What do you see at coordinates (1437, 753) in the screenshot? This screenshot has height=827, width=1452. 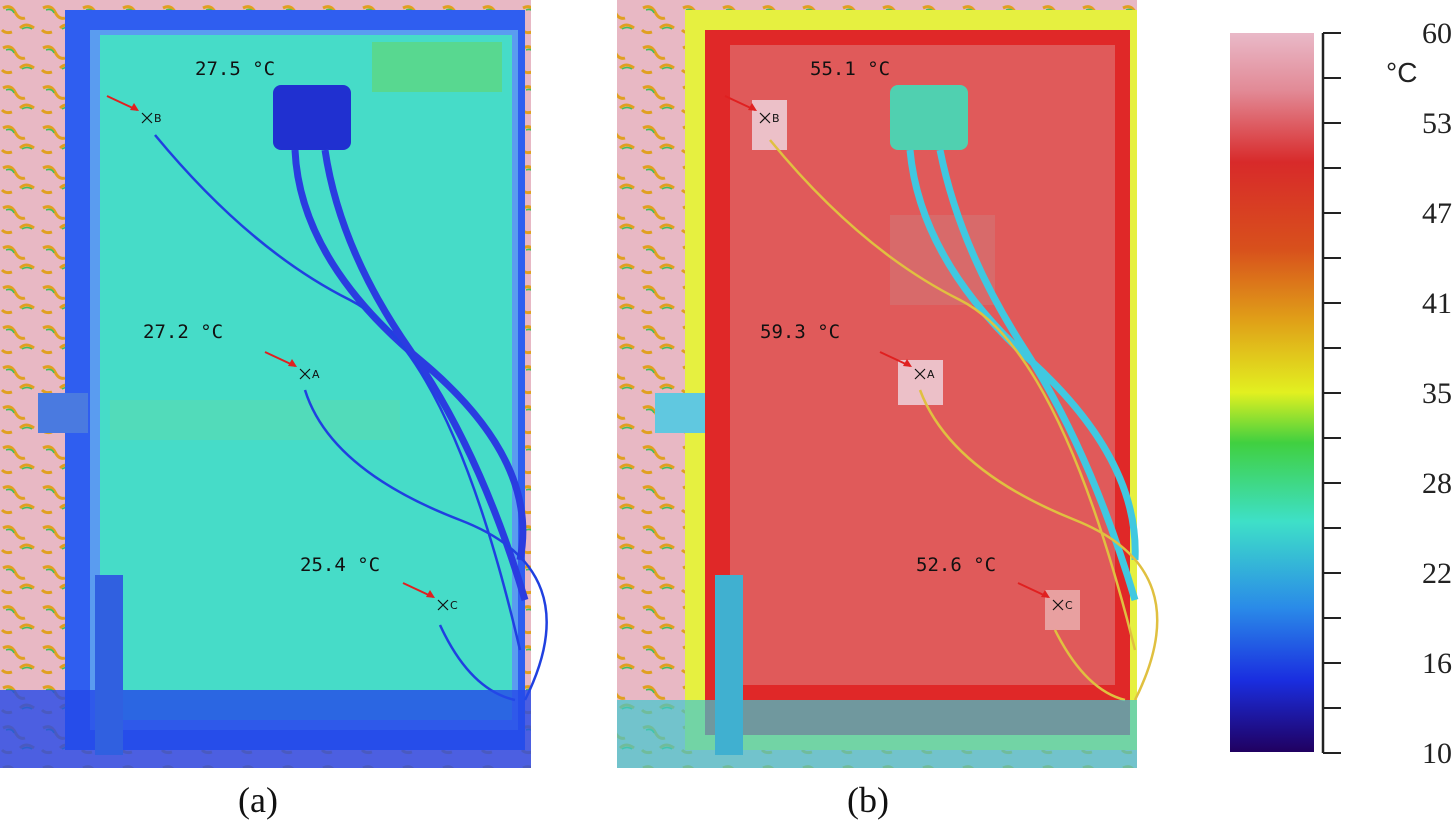 I see `colorbar-tick-label: 10` at bounding box center [1437, 753].